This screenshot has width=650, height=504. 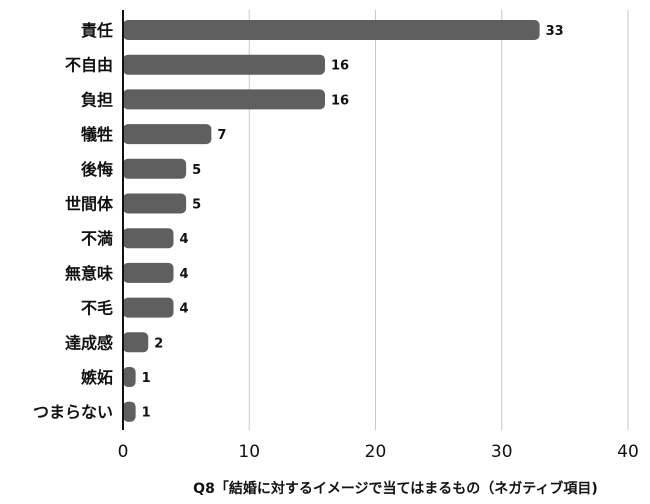 I want to click on category-label: 達成感, so click(x=89, y=342).